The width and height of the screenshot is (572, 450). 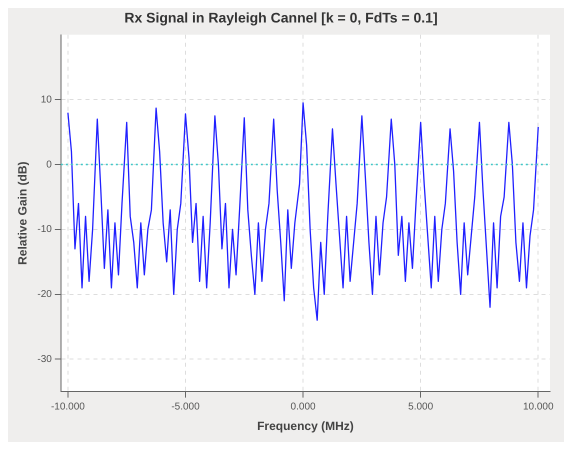 I want to click on x-tick-label: 0.000, so click(x=303, y=406).